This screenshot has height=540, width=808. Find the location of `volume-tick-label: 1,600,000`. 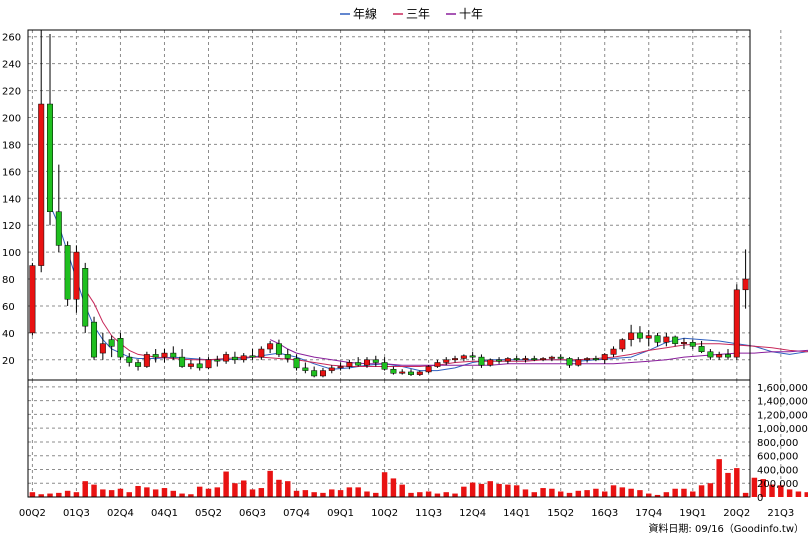

volume-tick-label: 1,600,000 is located at coordinates (782, 388).